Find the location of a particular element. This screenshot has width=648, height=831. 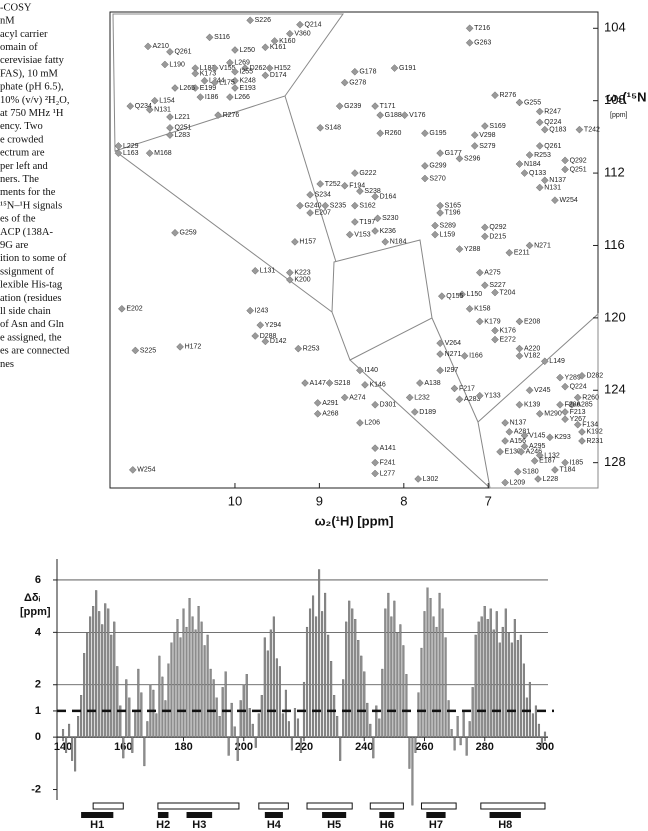

peak-label: L266 is located at coordinates (242, 97).